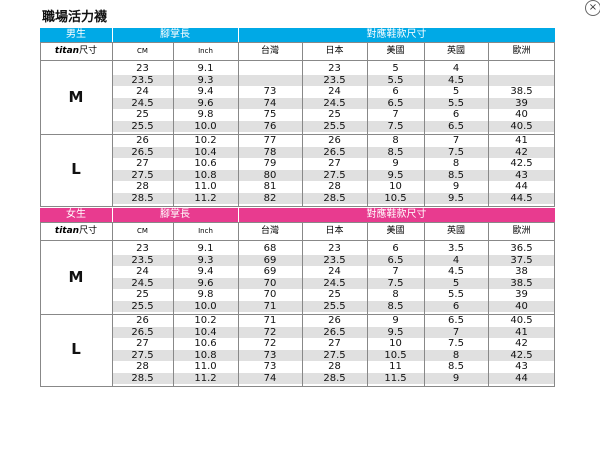 This screenshot has height=450, width=600. What do you see at coordinates (297, 249) in the screenshot?
I see `women-table-row: 23 9.1 68 23 6 3.5 36.5` at bounding box center [297, 249].